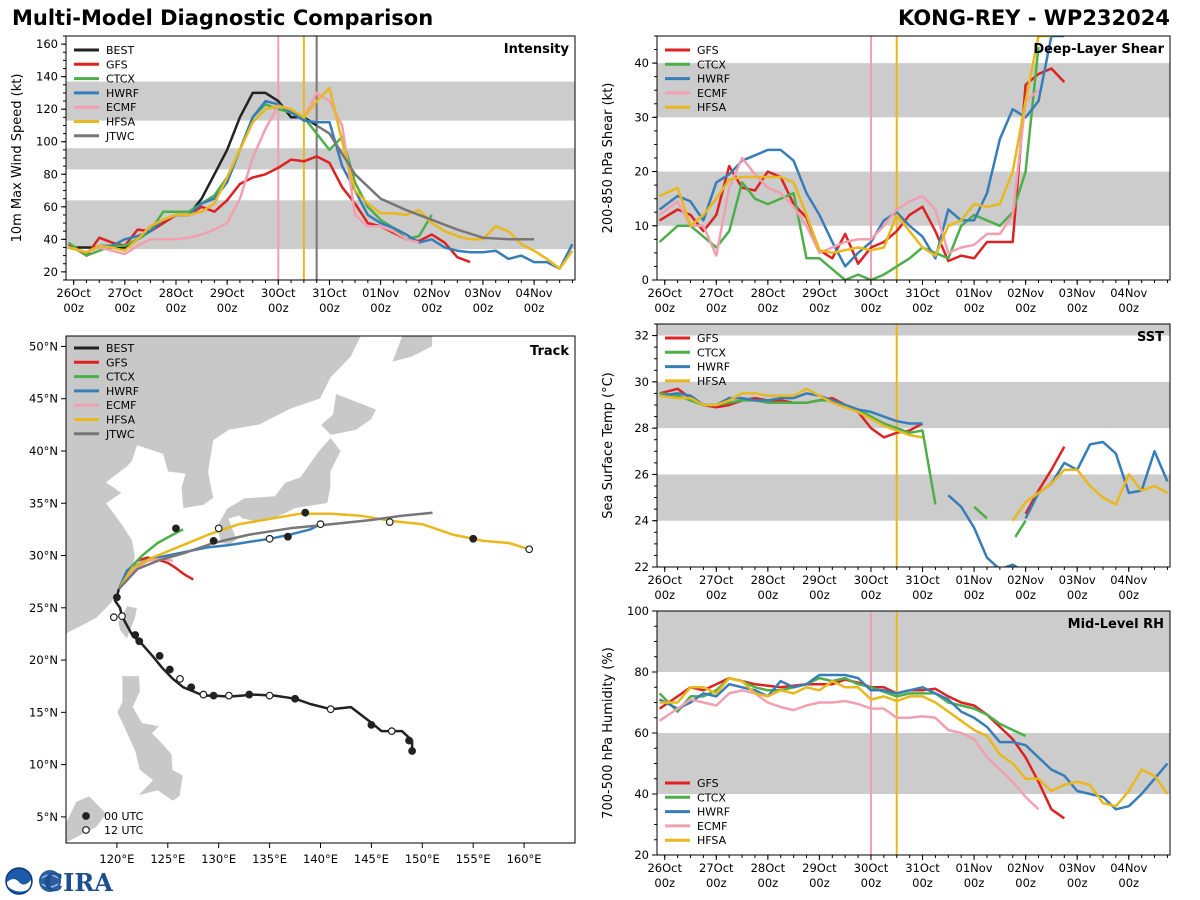  What do you see at coordinates (19, 885) in the screenshot?
I see `noaa-wave-icon` at bounding box center [19, 885].